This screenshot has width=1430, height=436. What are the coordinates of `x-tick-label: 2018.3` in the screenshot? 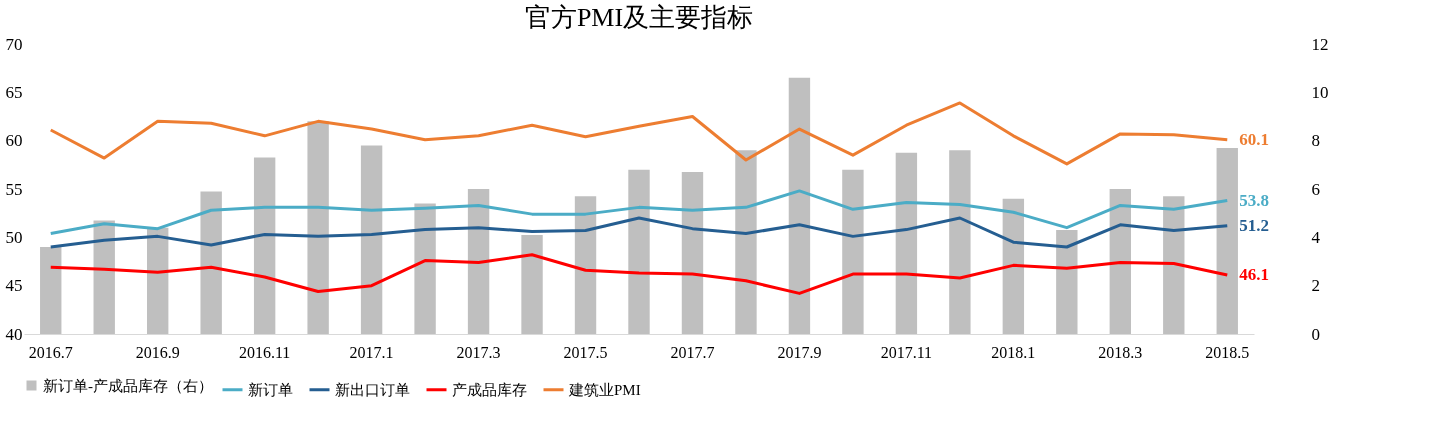 It's located at (1120, 352).